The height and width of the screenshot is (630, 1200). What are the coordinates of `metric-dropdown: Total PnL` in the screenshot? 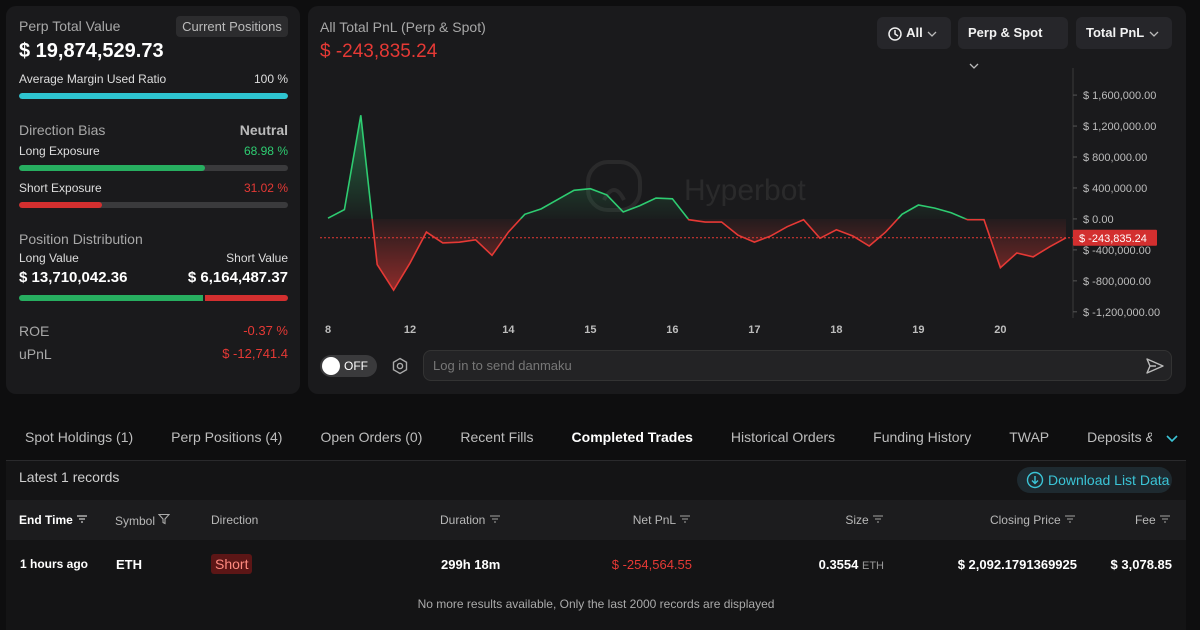 It's located at (1124, 33).